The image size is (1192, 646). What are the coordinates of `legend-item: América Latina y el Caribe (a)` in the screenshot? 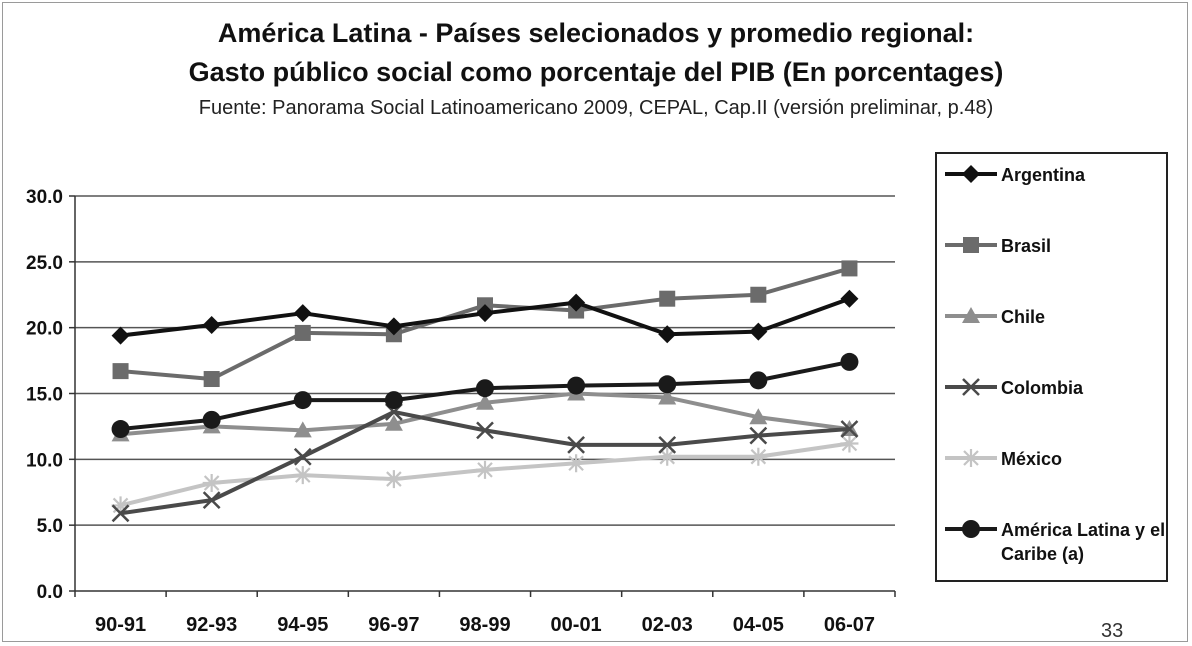 It's located at (1052, 536).